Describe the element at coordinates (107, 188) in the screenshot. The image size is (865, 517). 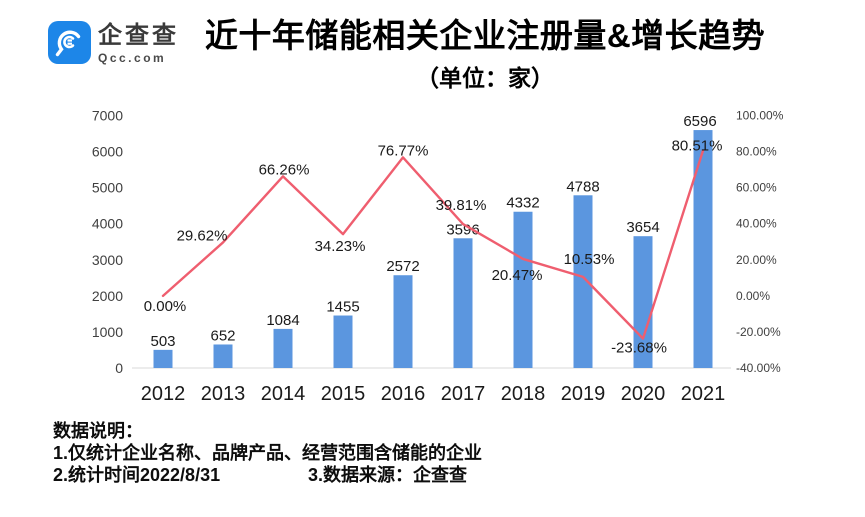
I see `svg-text: 5000` at that location.